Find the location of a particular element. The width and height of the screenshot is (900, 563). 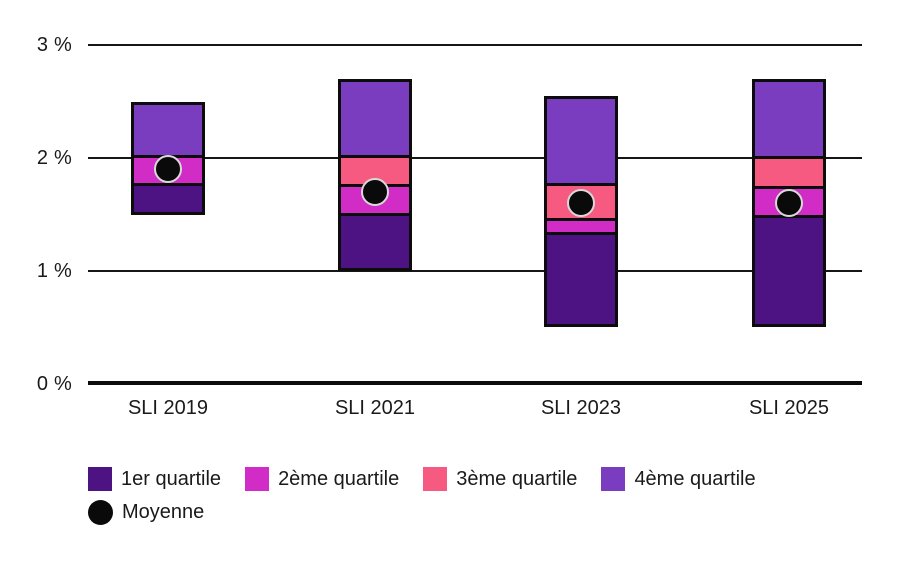

legend-item-1er-quartile: 1er quartile is located at coordinates (154, 479).